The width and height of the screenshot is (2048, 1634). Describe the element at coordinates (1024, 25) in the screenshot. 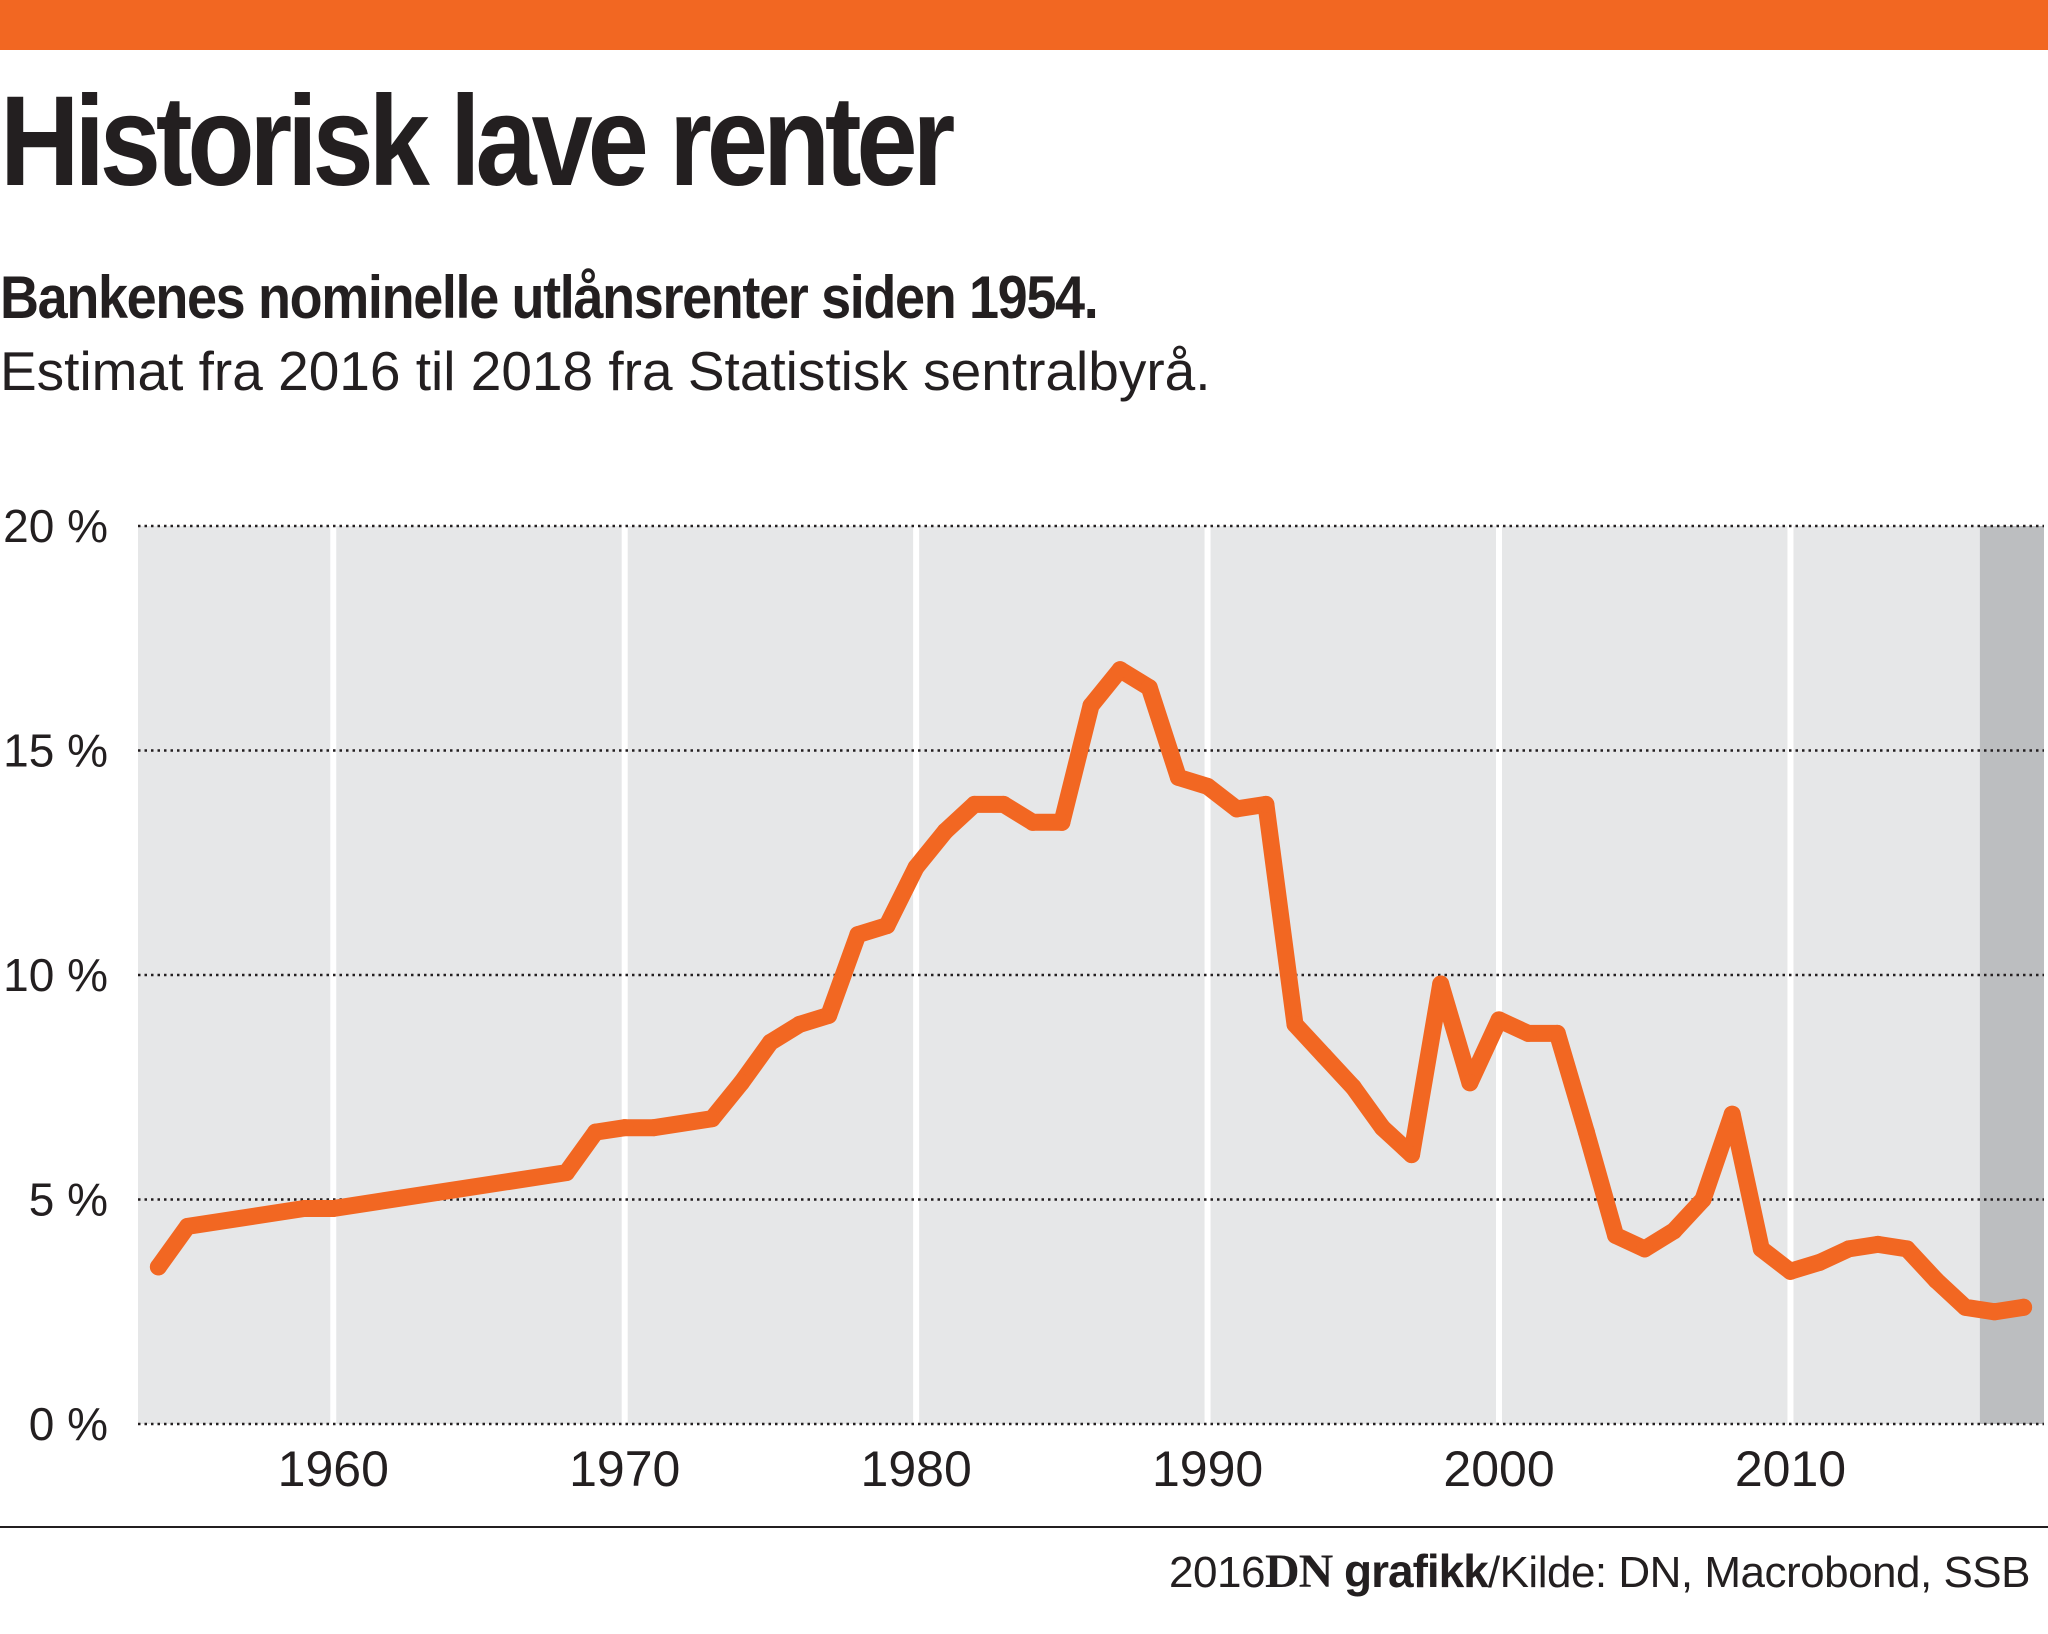

I see `top-accent-bar` at that location.